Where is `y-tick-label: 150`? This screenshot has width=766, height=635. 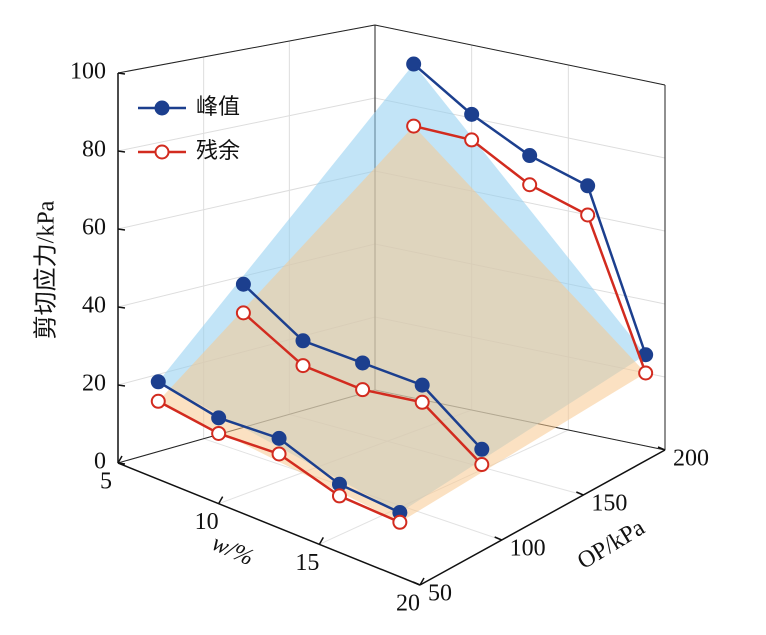 y-tick-label: 150 is located at coordinates (609, 504).